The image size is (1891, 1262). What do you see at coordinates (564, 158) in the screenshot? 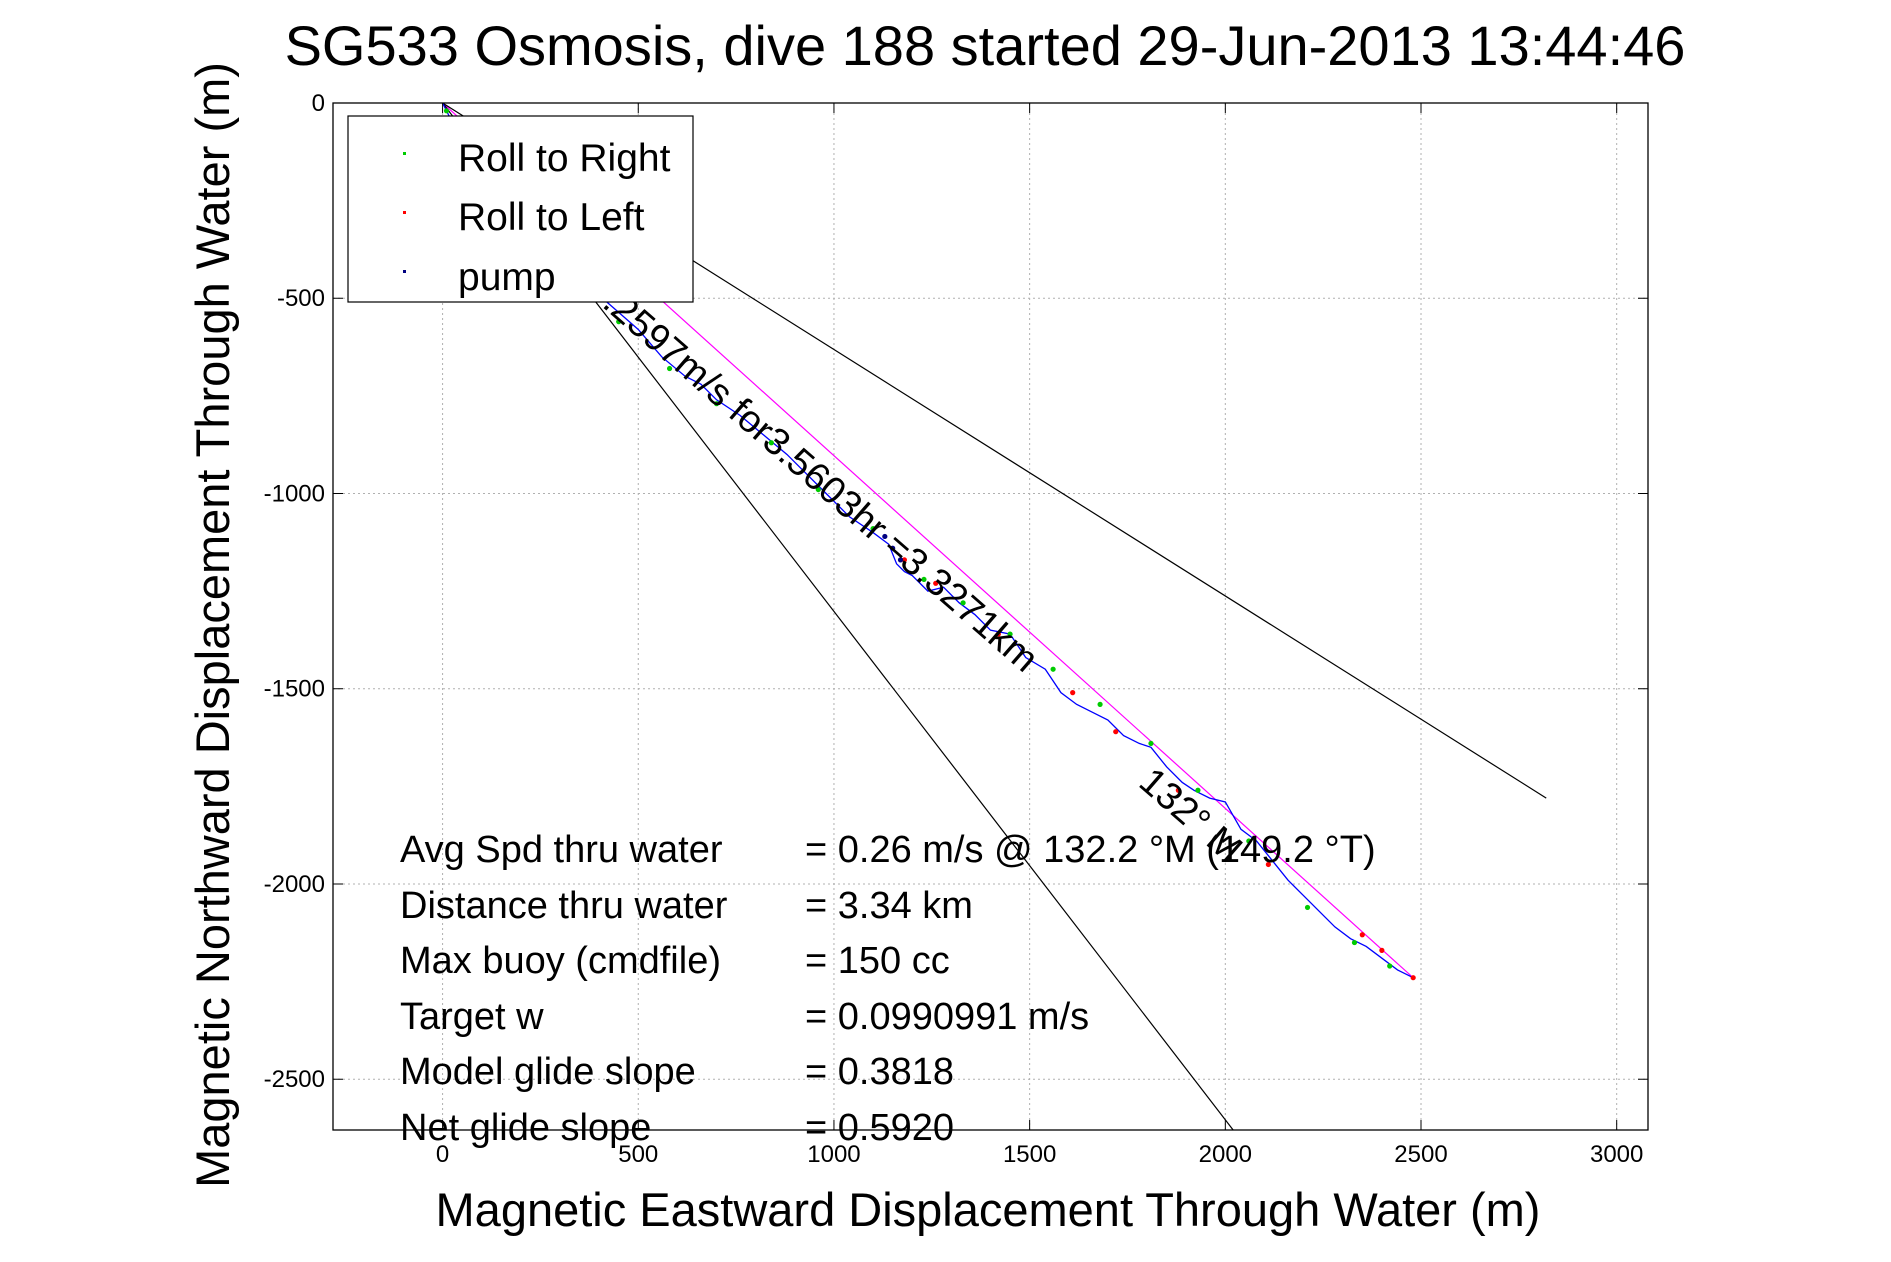
I see `legend-label-roll-right: Roll to Right` at bounding box center [564, 158].